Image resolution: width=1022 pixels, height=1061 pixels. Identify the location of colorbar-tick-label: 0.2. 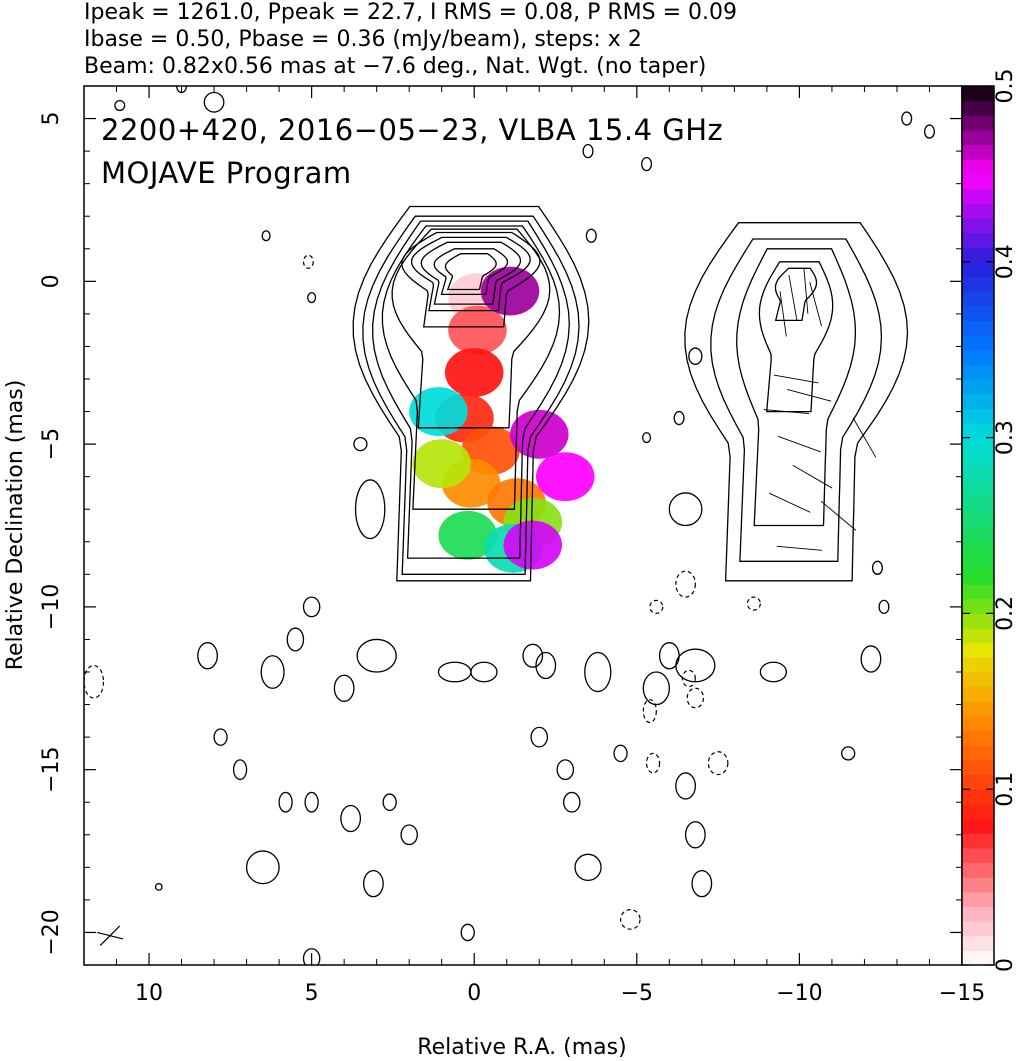
(1005, 613).